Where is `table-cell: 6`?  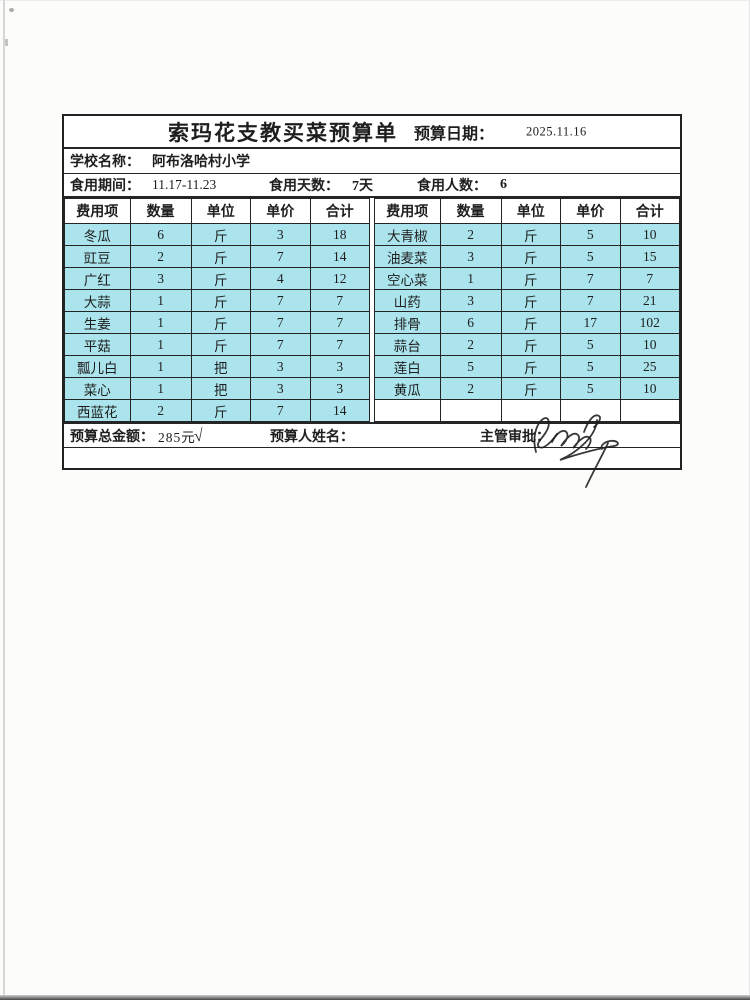 table-cell: 6 is located at coordinates (470, 322).